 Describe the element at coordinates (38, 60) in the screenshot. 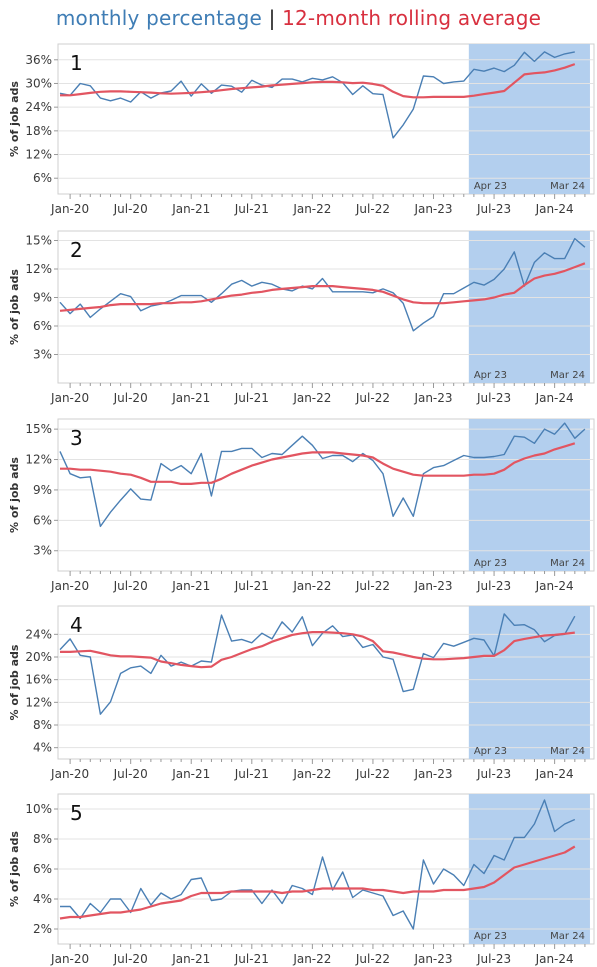

I see `y-tick-label: 36%` at that location.